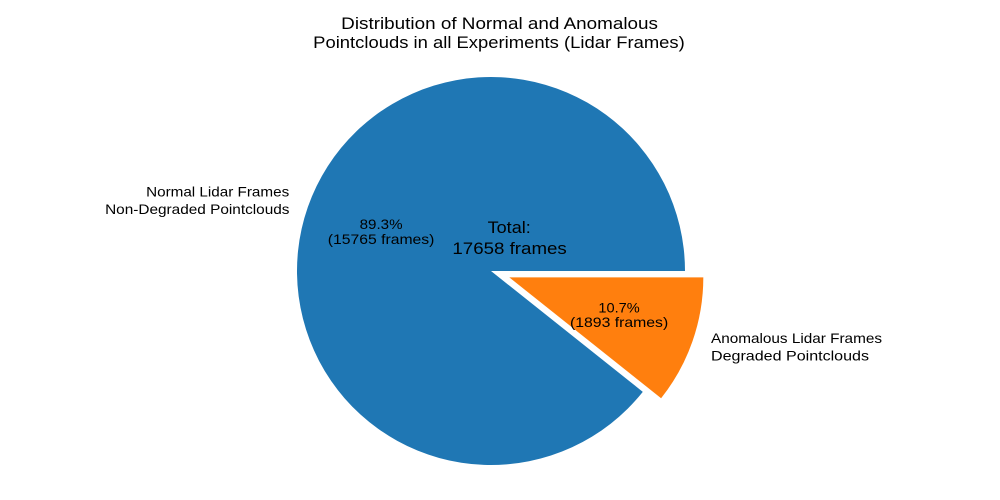 This screenshot has width=1000, height=500. What do you see at coordinates (619, 322) in the screenshot?
I see `svg-text: (1893 frames)` at bounding box center [619, 322].